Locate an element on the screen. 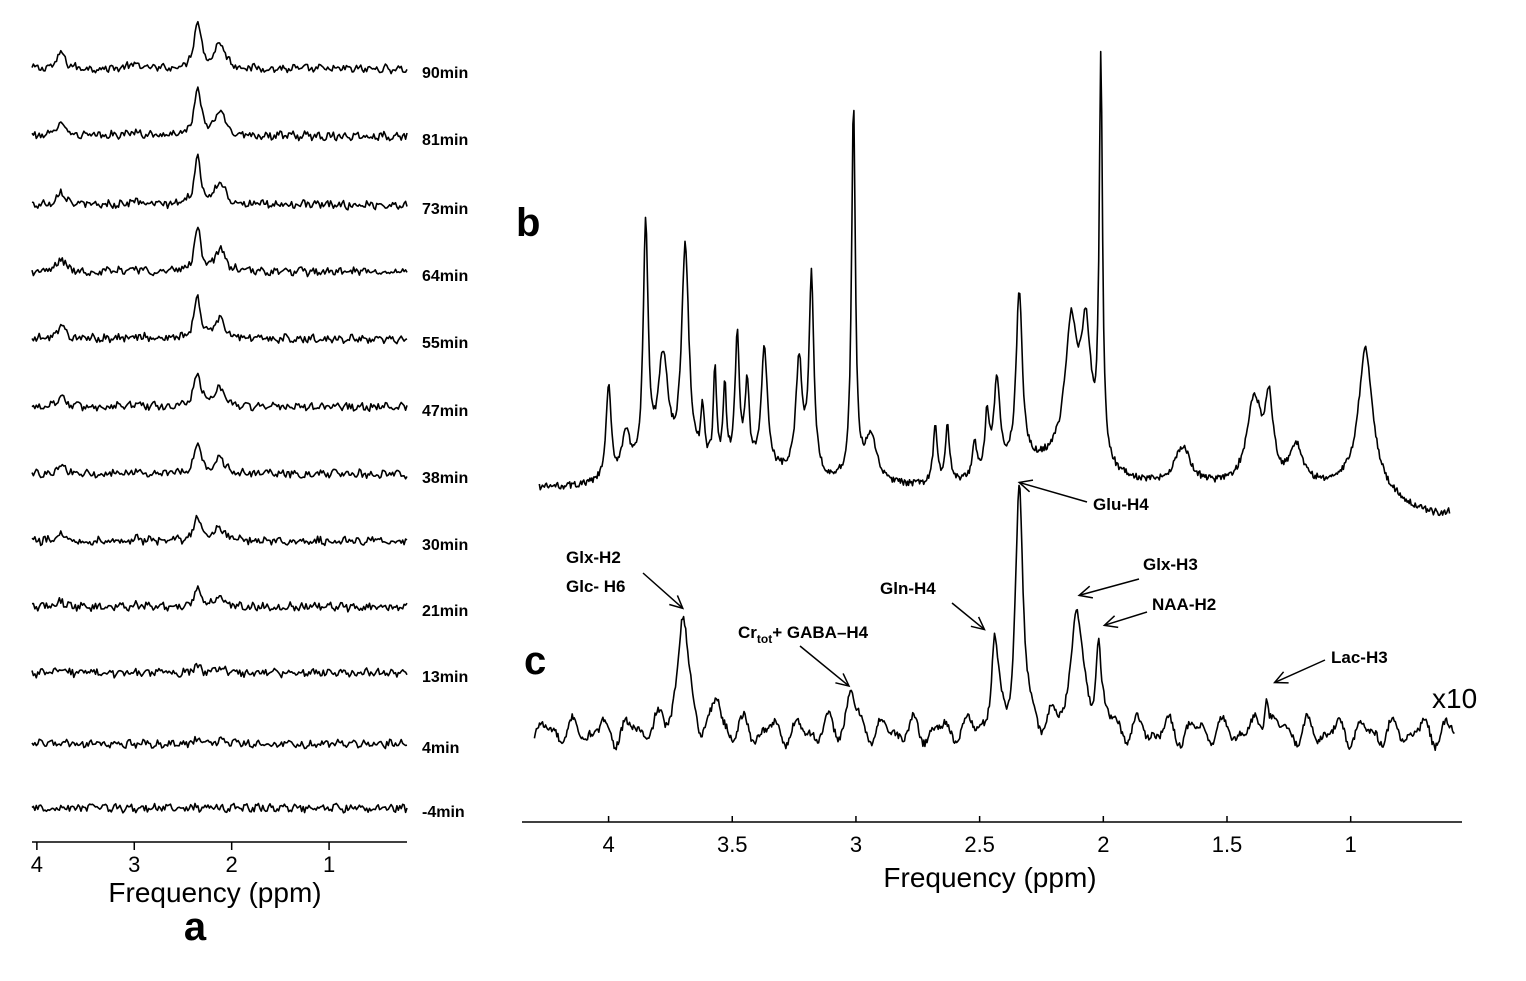 The width and height of the screenshot is (1526, 981). time-label: 73min is located at coordinates (445, 209).